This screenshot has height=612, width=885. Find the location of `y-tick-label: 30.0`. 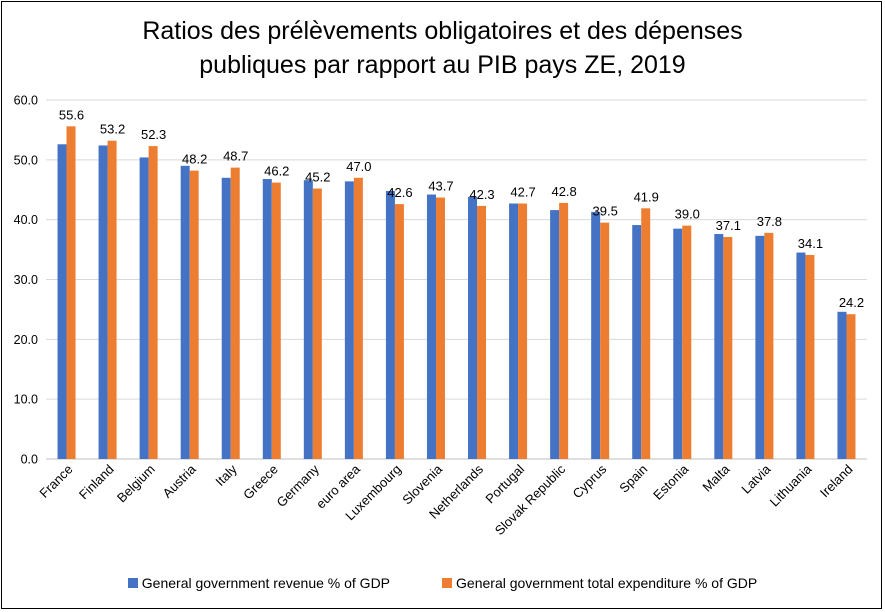

y-tick-label: 30.0 is located at coordinates (26, 280).